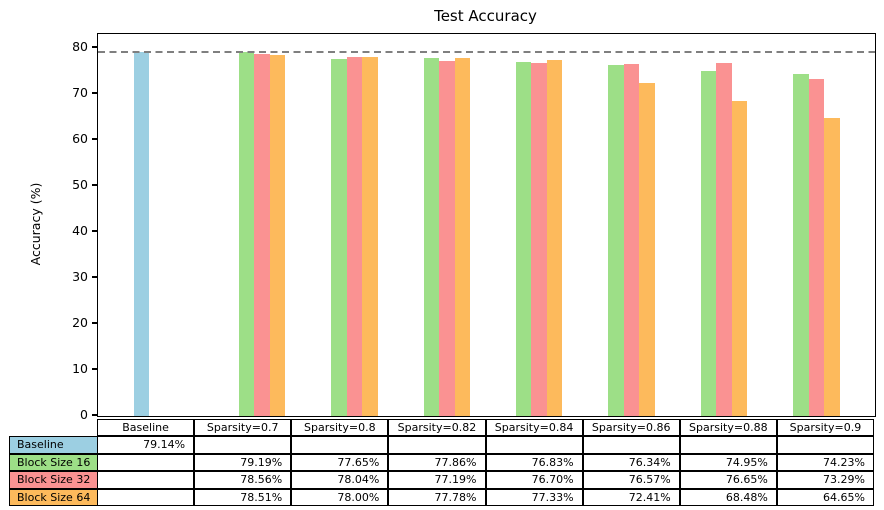 This screenshot has height=510, width=884. Describe the element at coordinates (825, 497) in the screenshot. I see `value-cell-block-size-64-sparsity-0.9: 64.65%` at that location.